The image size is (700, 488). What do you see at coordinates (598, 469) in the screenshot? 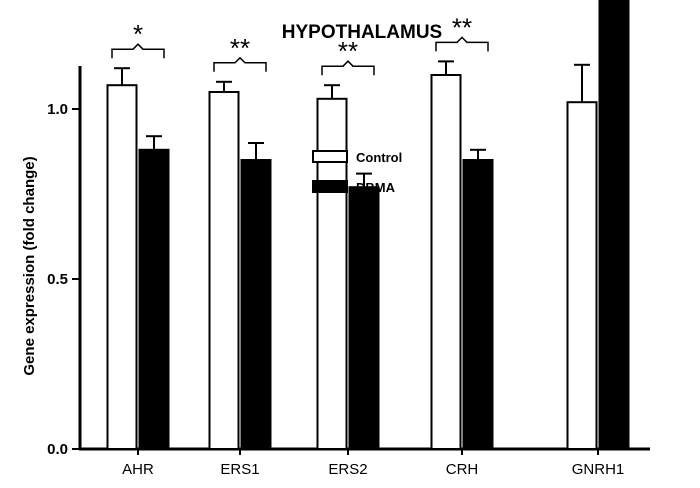
I see `x-tick-label: GNRH1` at bounding box center [598, 469].